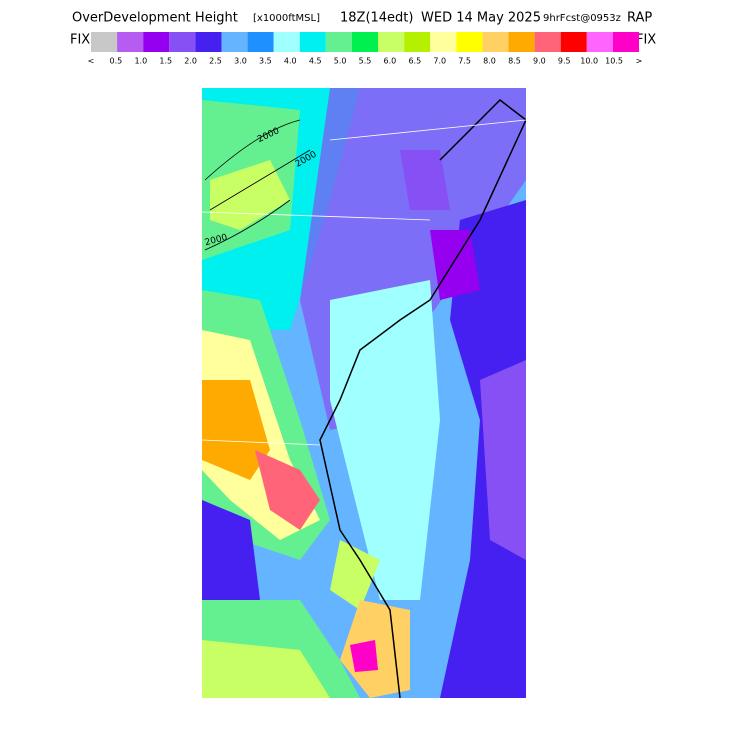 The image size is (729, 729). What do you see at coordinates (286, 18) in the screenshot?
I see `units: [x1000ftMSL]` at bounding box center [286, 18].